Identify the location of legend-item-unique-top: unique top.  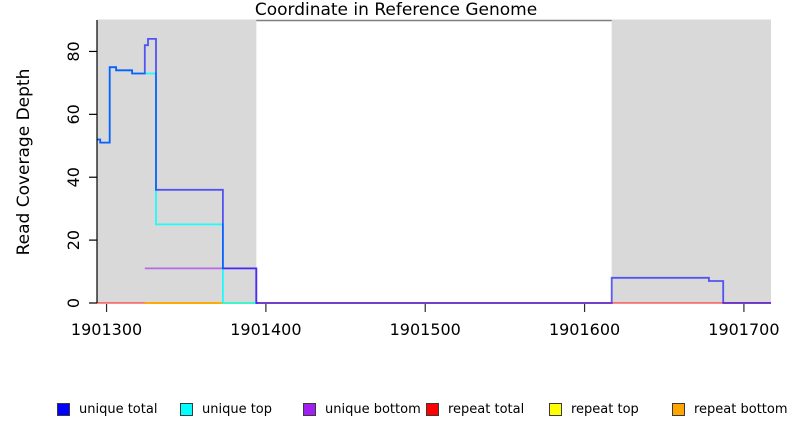
(226, 409).